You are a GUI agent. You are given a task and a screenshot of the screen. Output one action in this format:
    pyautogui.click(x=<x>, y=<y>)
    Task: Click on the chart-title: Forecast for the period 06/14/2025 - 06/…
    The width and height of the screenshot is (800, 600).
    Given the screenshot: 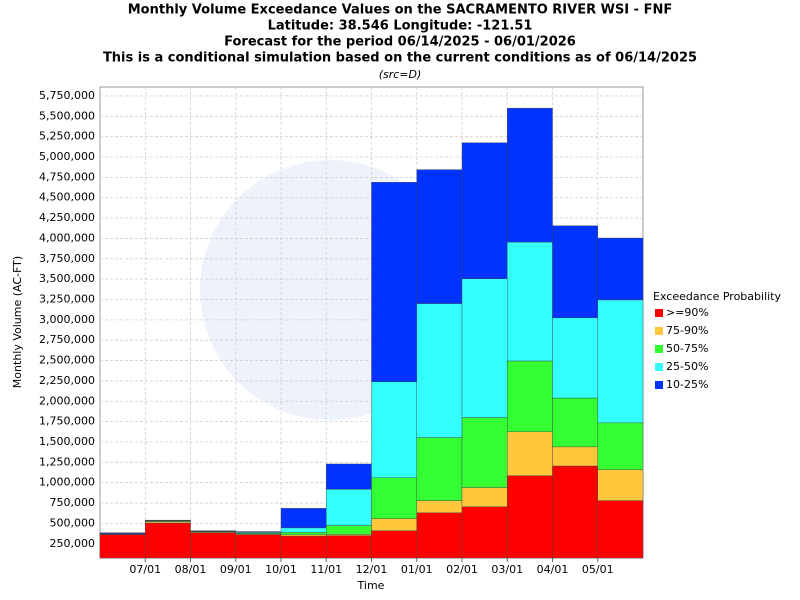 What is the action you would take?
    pyautogui.click(x=400, y=42)
    